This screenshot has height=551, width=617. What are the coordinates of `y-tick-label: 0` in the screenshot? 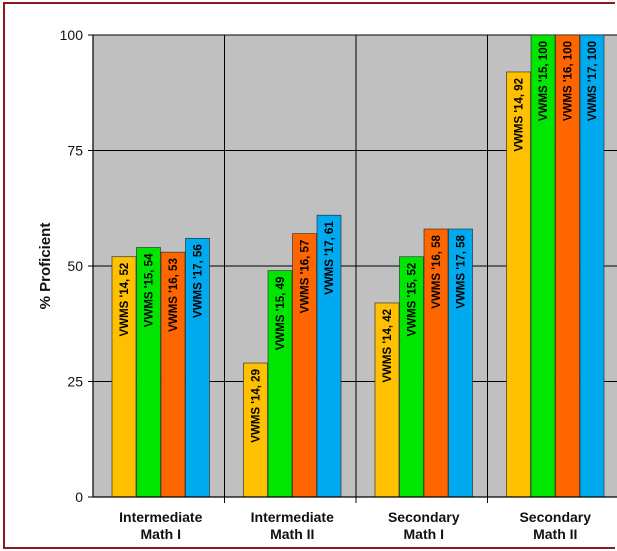 It's located at (79, 497).